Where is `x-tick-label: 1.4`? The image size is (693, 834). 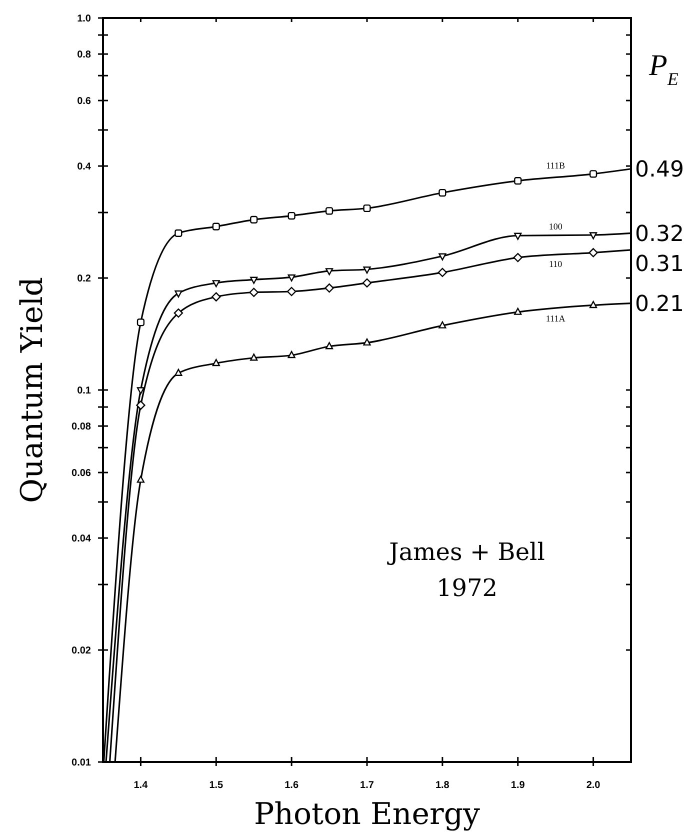
x-tick-label: 1.4 is located at coordinates (141, 785).